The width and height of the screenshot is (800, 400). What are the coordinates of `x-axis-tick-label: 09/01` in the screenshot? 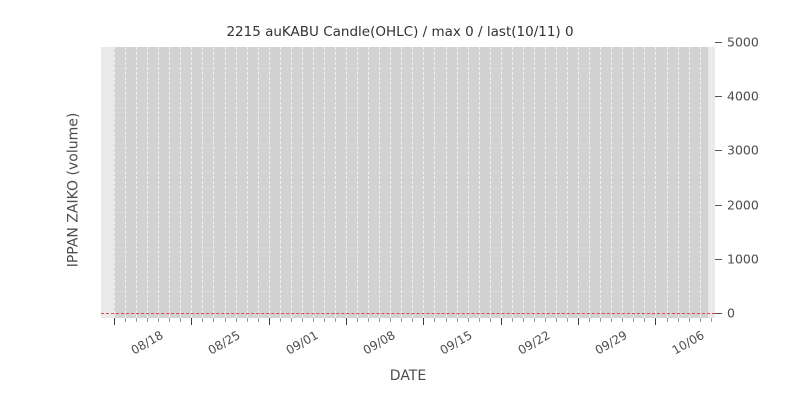 It's located at (302, 343).